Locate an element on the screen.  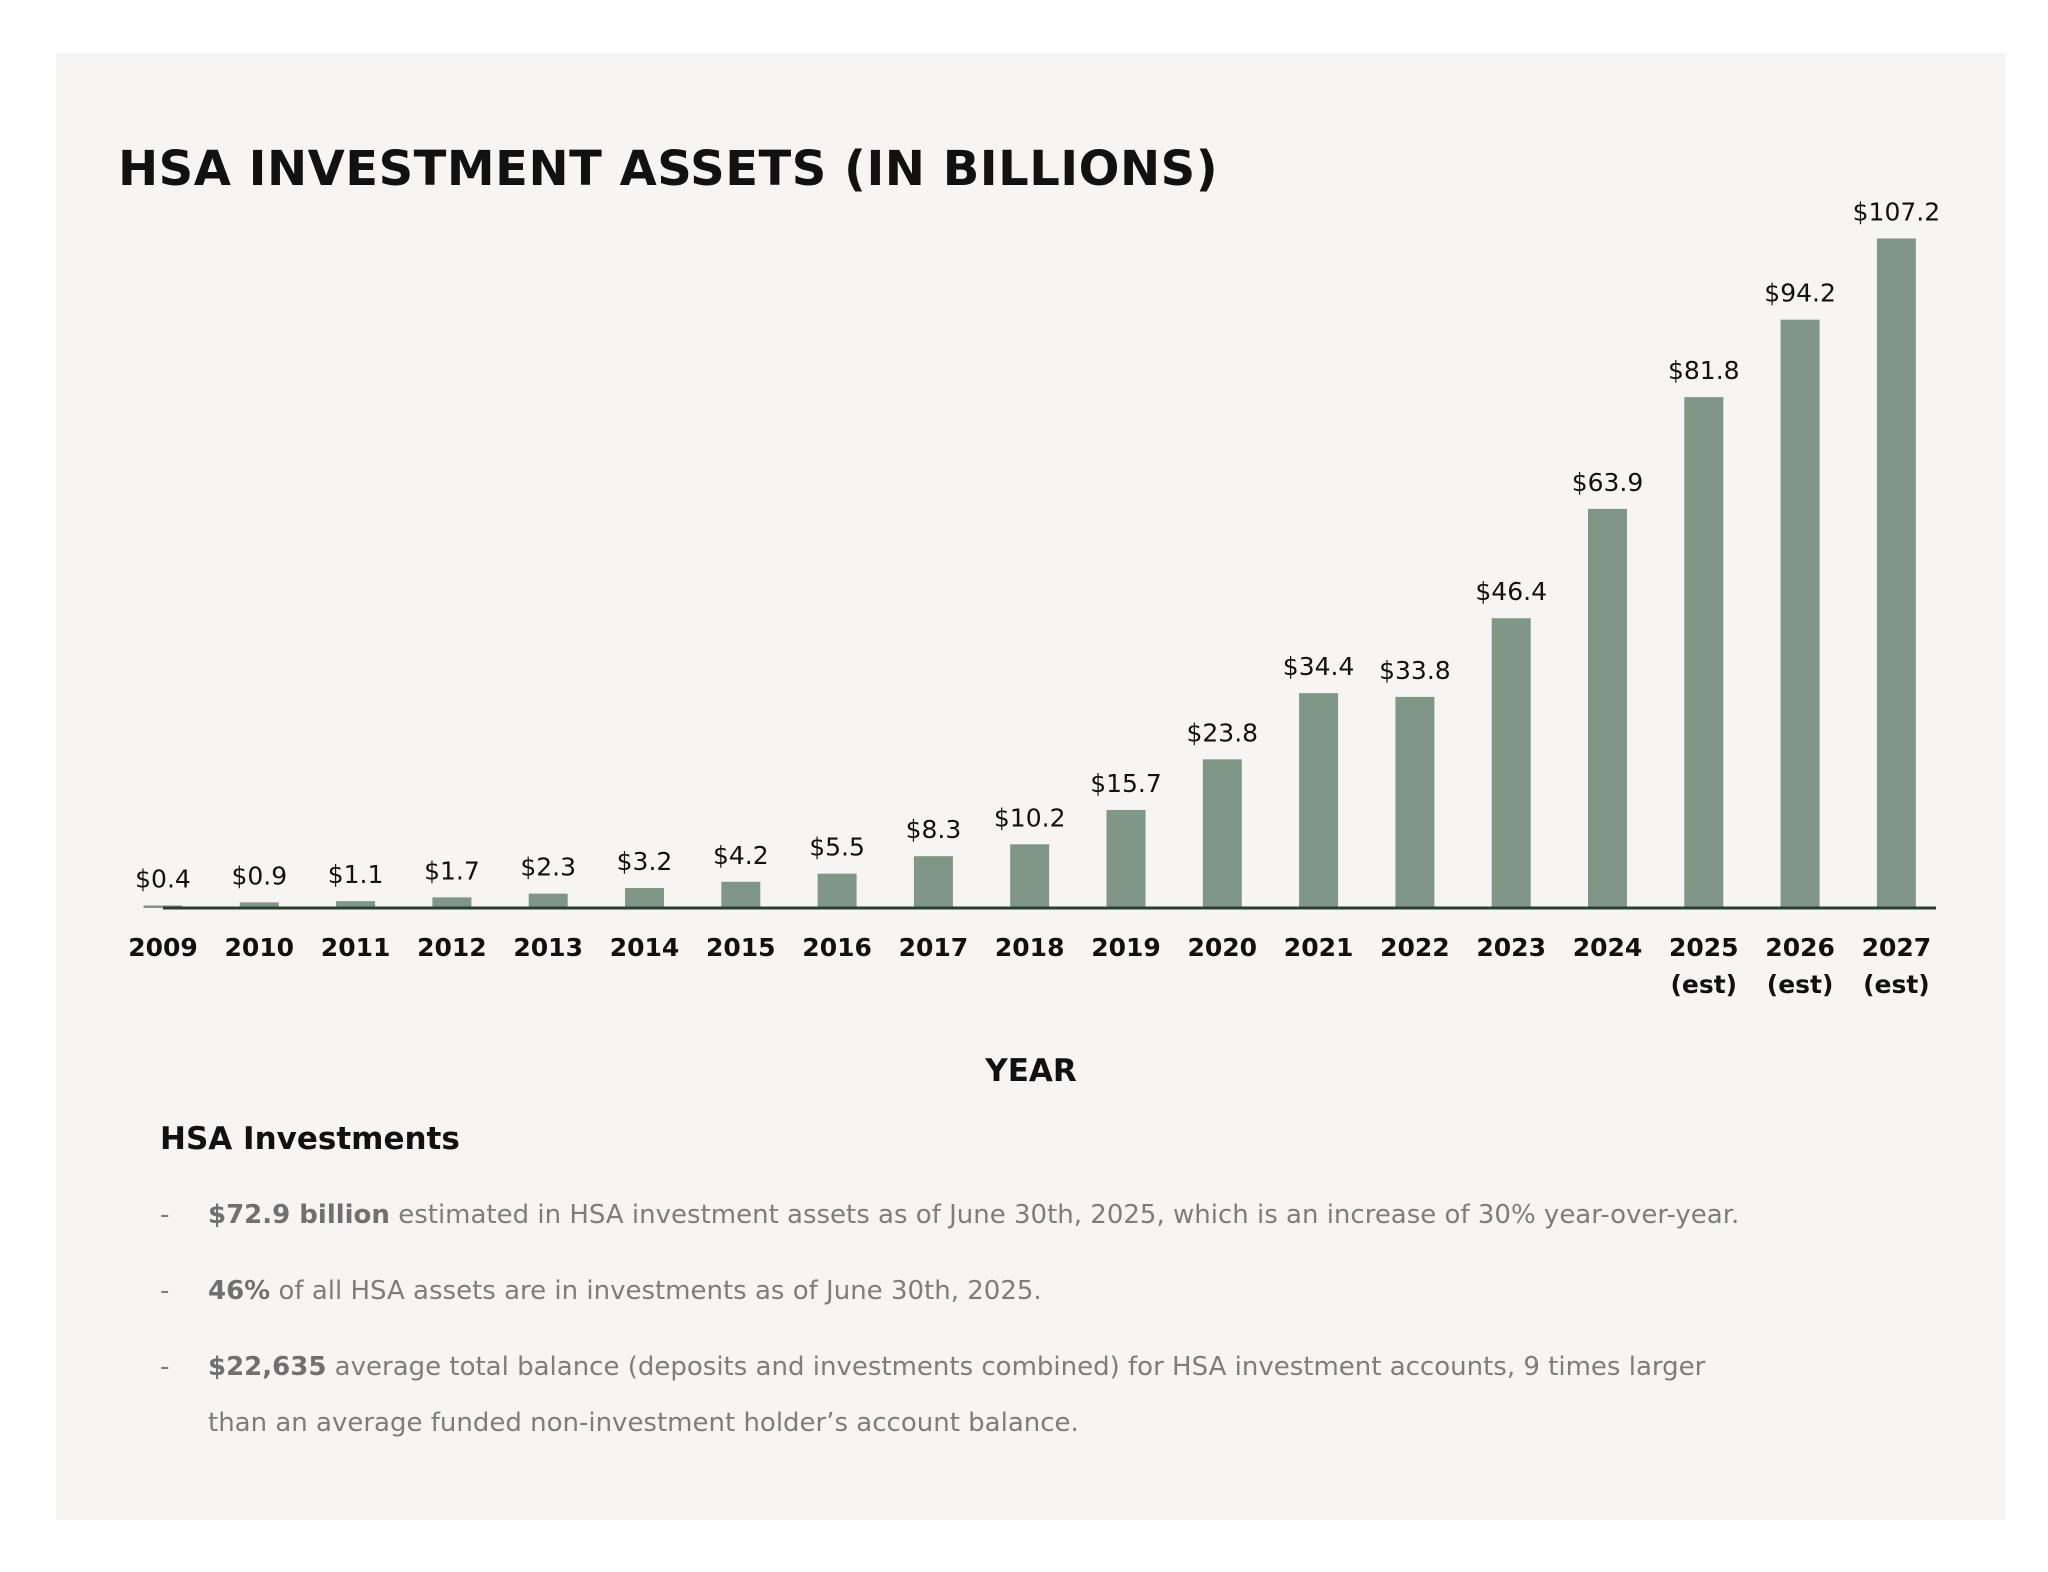
data-label: $8.3 is located at coordinates (934, 829).